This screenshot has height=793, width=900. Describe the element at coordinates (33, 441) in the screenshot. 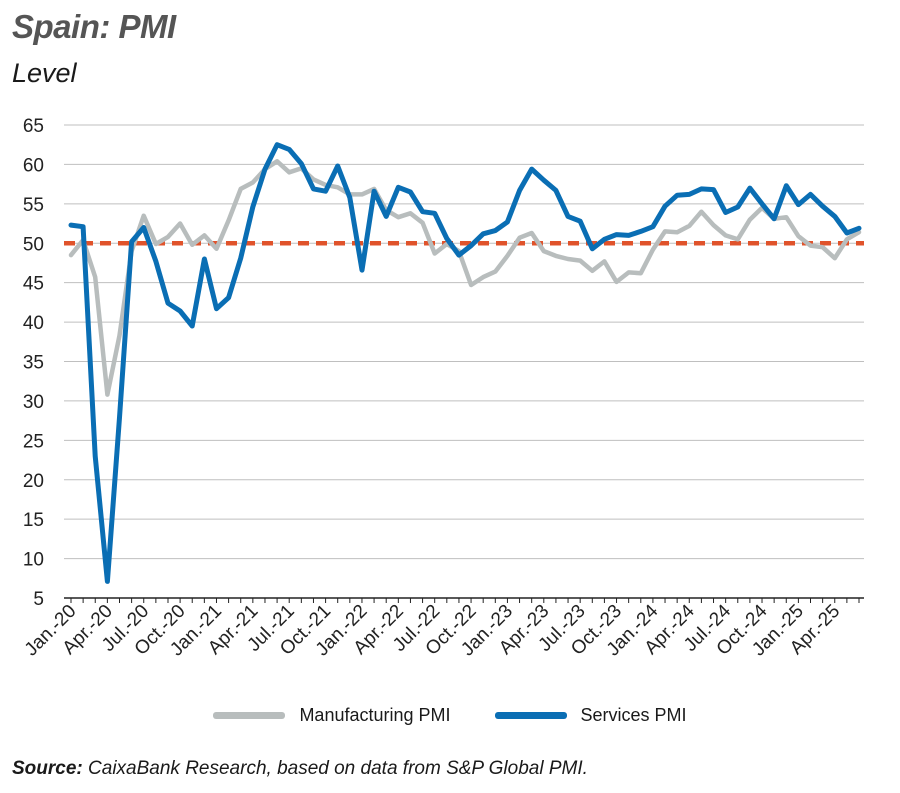

I see `y-tick-label: 25` at that location.